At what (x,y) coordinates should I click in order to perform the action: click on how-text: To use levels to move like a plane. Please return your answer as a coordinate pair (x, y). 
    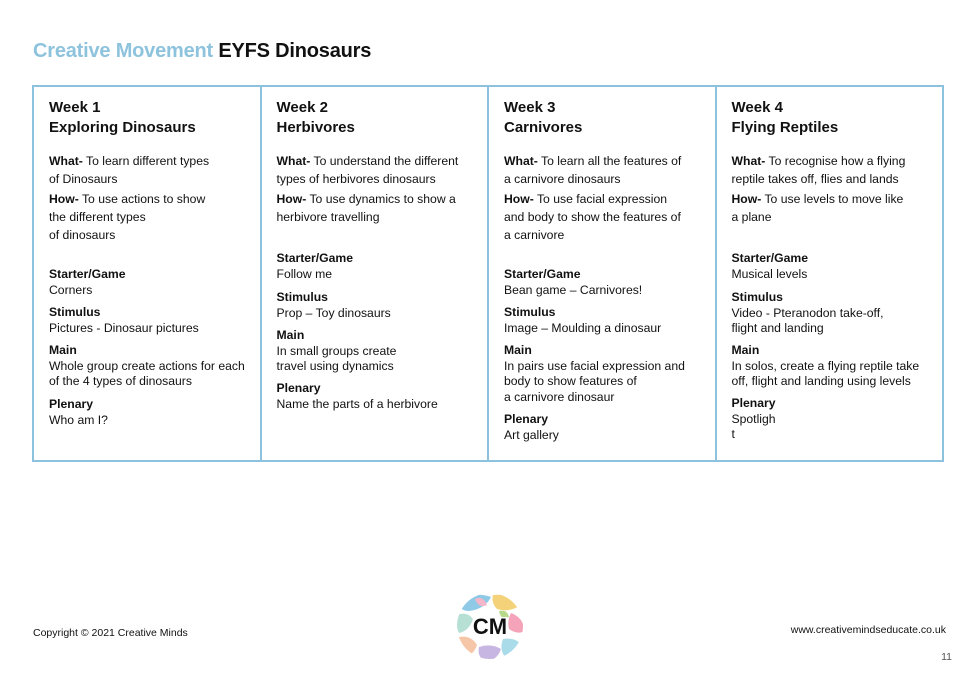
    Looking at the image, I should click on (817, 208).